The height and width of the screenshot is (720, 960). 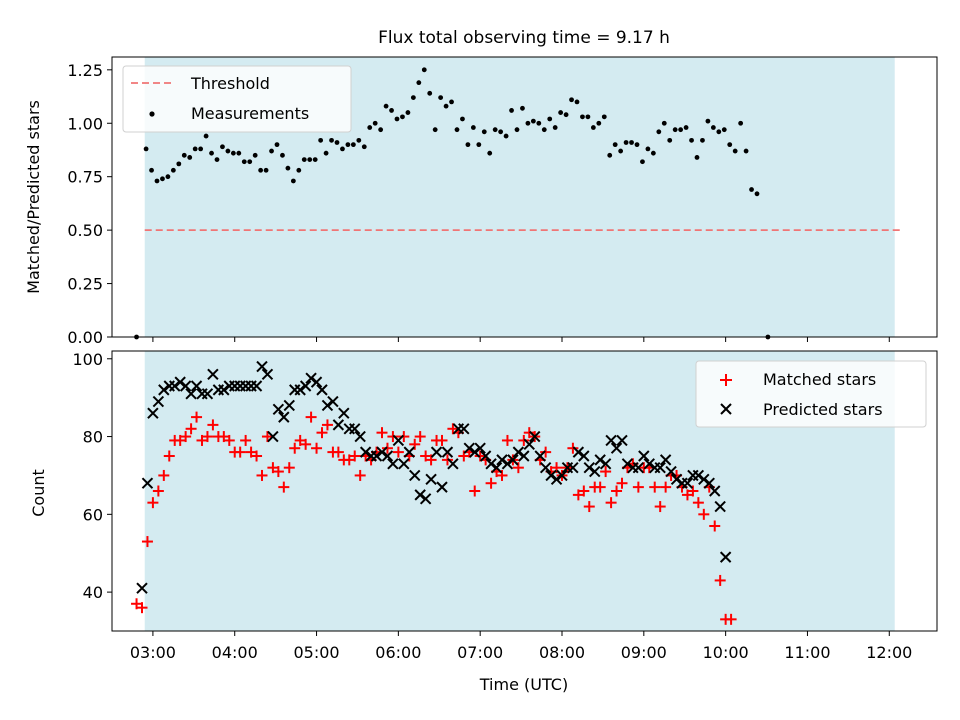 I want to click on legend-measurements-label: Measurements, so click(x=250, y=113).